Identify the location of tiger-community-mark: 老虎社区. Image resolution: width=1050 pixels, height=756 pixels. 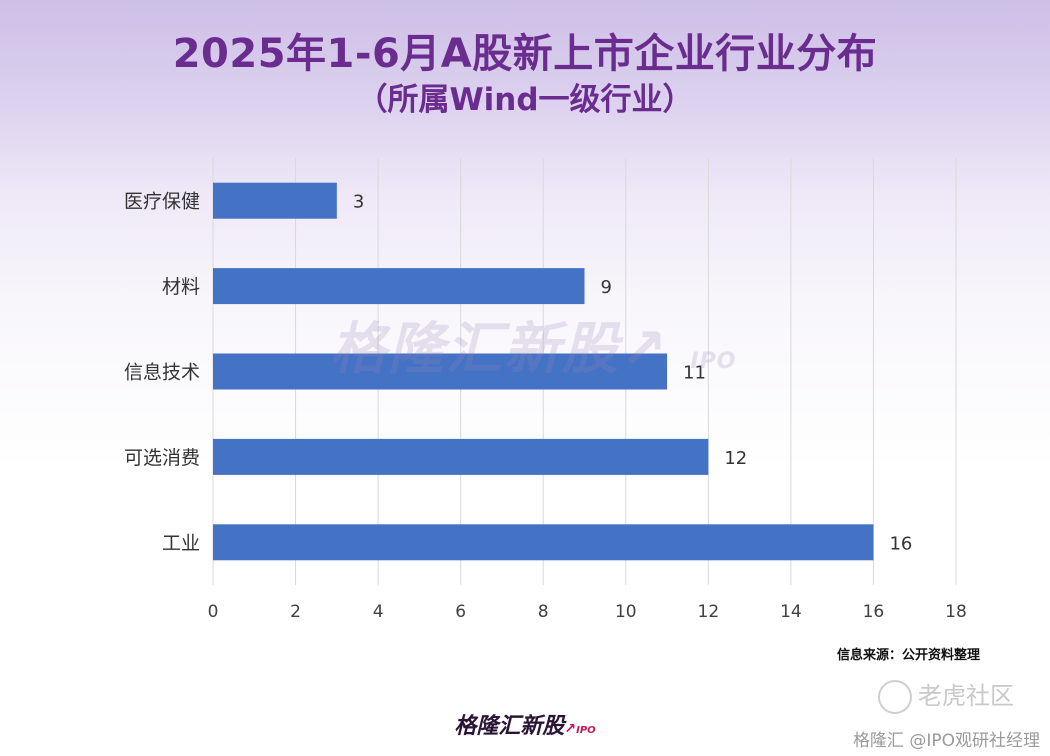
(946, 695).